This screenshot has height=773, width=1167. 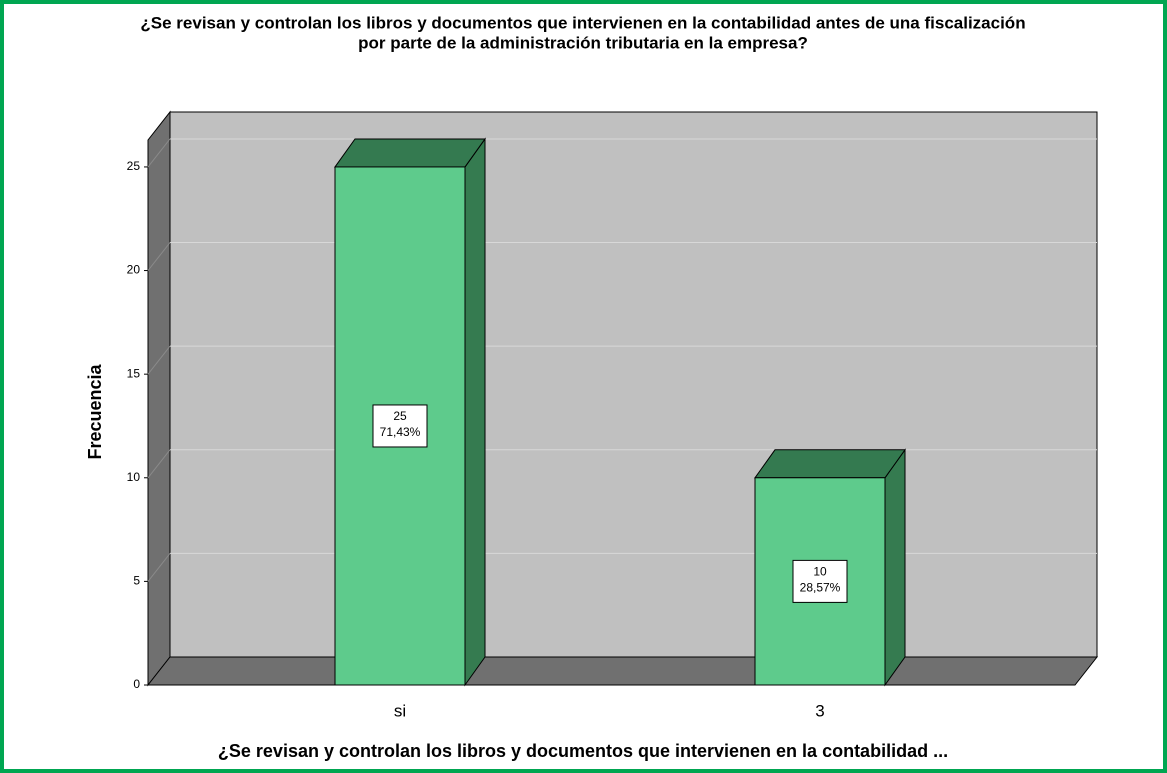 What do you see at coordinates (134, 373) in the screenshot?
I see `y-tick-label: 15` at bounding box center [134, 373].